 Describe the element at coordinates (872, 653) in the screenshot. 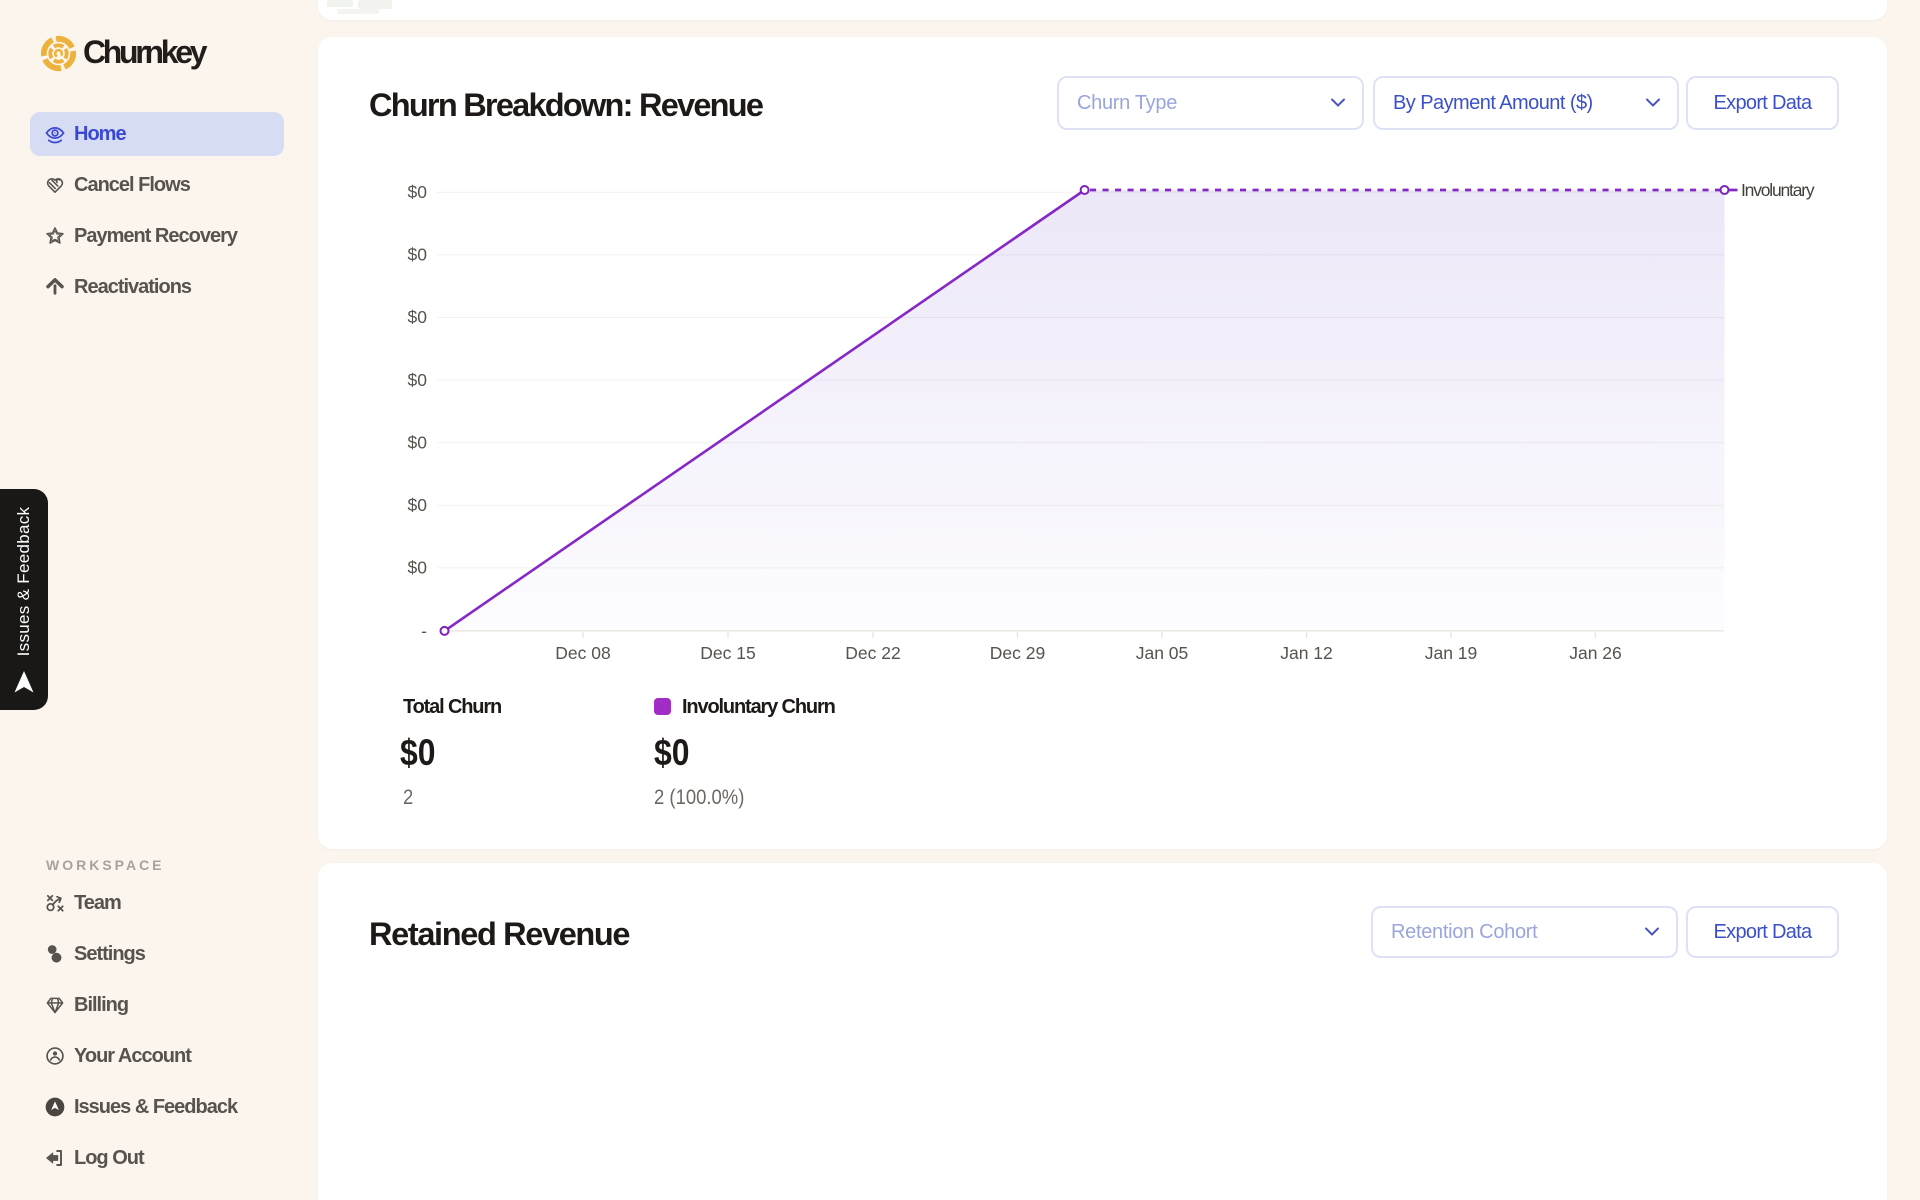

I see `svg-text: Dec 22` at that location.